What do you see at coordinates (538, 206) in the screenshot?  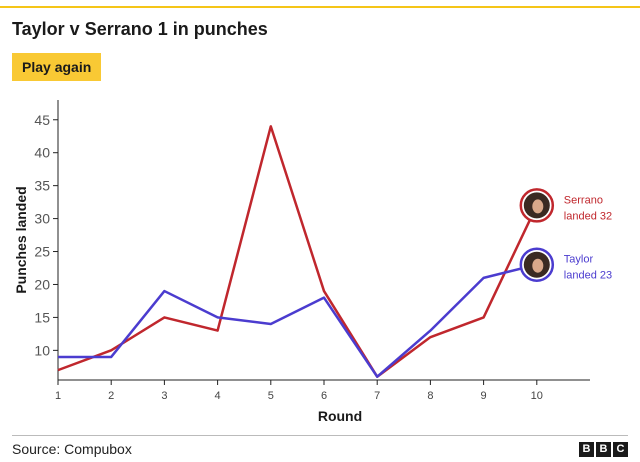 I see `avatar-face-serrano` at bounding box center [538, 206].